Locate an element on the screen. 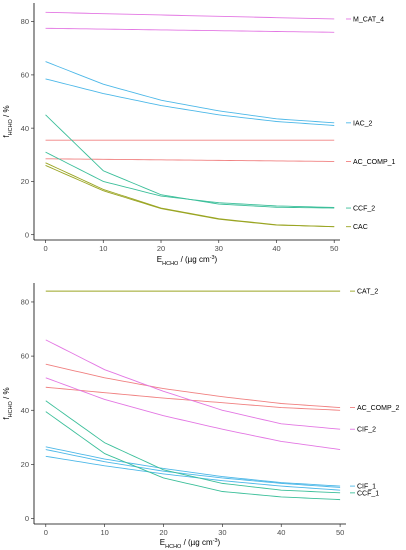  series-label-cac: CAC is located at coordinates (360, 227).